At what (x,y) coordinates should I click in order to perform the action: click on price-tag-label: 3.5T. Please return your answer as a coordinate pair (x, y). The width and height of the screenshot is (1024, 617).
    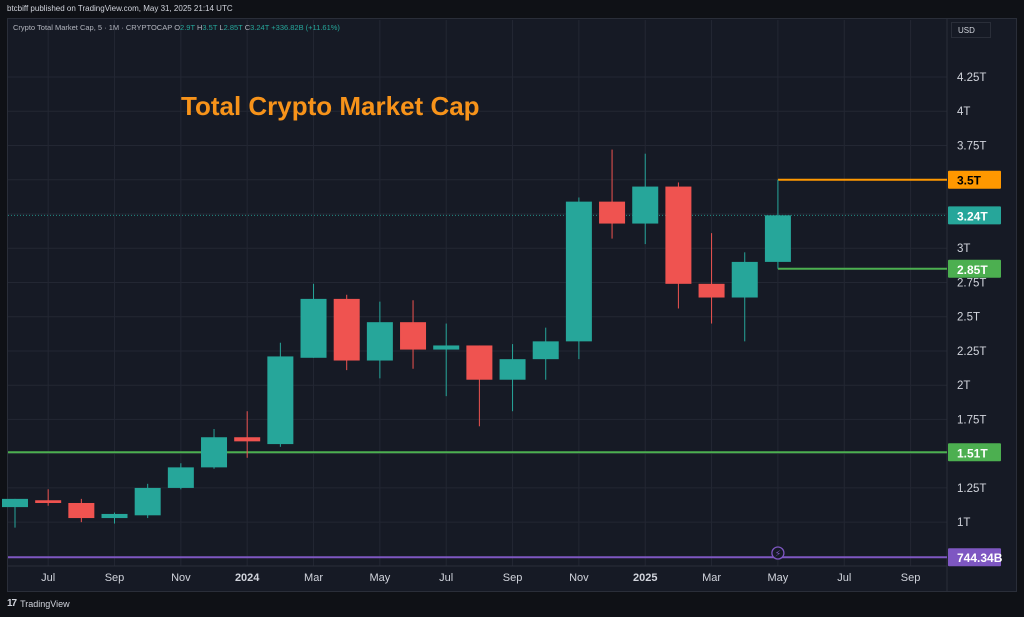
    Looking at the image, I should click on (969, 181).